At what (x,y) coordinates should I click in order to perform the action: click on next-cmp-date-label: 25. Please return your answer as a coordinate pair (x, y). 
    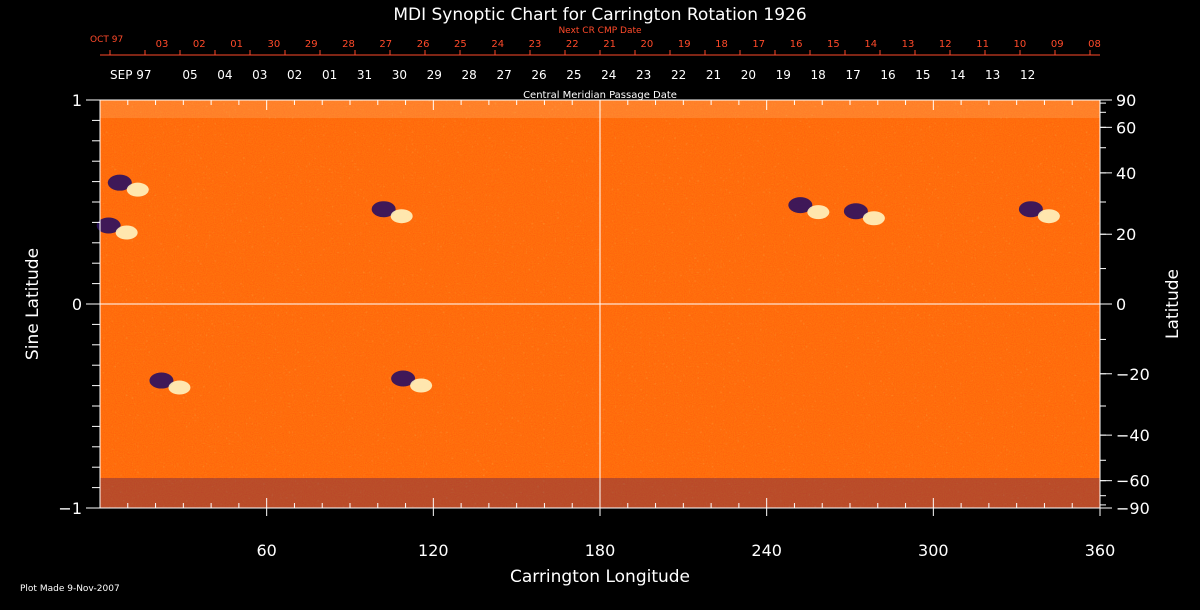
    Looking at the image, I should click on (460, 44).